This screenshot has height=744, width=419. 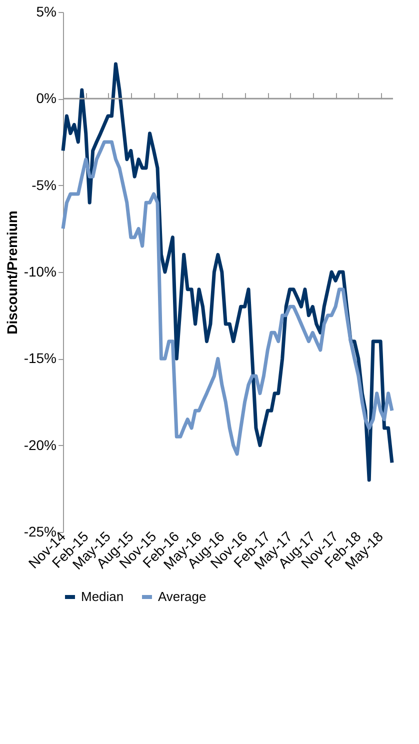 What do you see at coordinates (46, 98) in the screenshot?
I see `y-tick-label: 0%` at bounding box center [46, 98].